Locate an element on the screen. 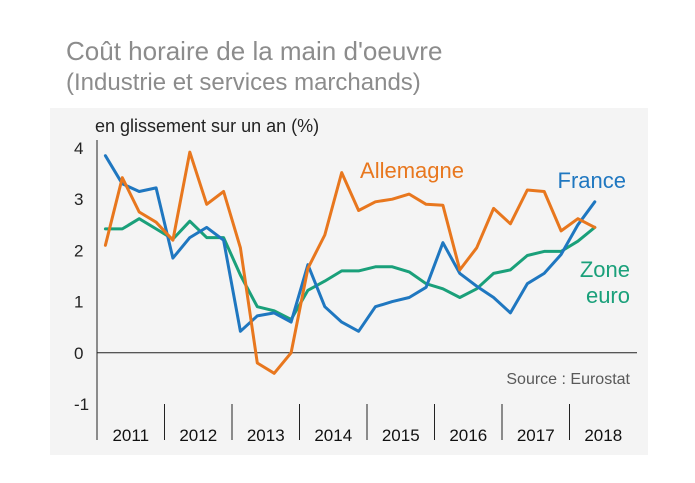  y-tick-label: 0 is located at coordinates (78, 353).